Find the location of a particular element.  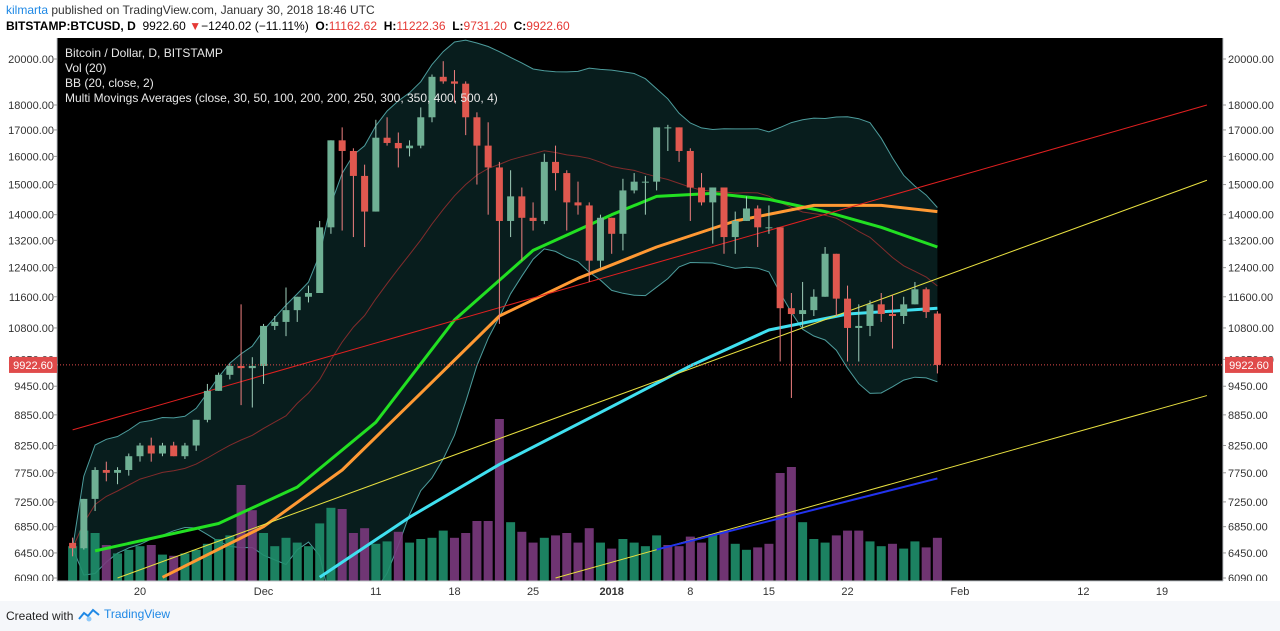

x-tick-label: Dec is located at coordinates (264, 592).